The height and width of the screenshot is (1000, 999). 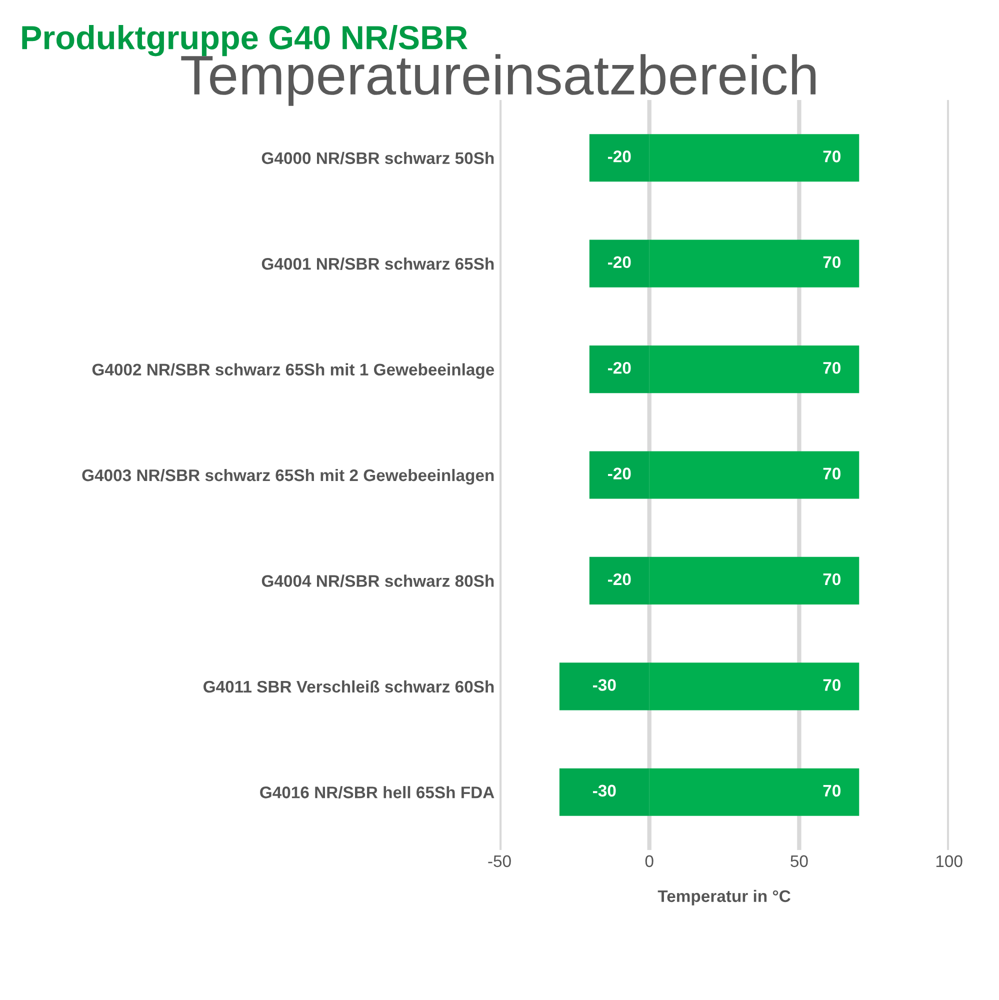 I want to click on y-tick-label: G4000 NR/SBR schwarz 50Sh, so click(x=378, y=158).